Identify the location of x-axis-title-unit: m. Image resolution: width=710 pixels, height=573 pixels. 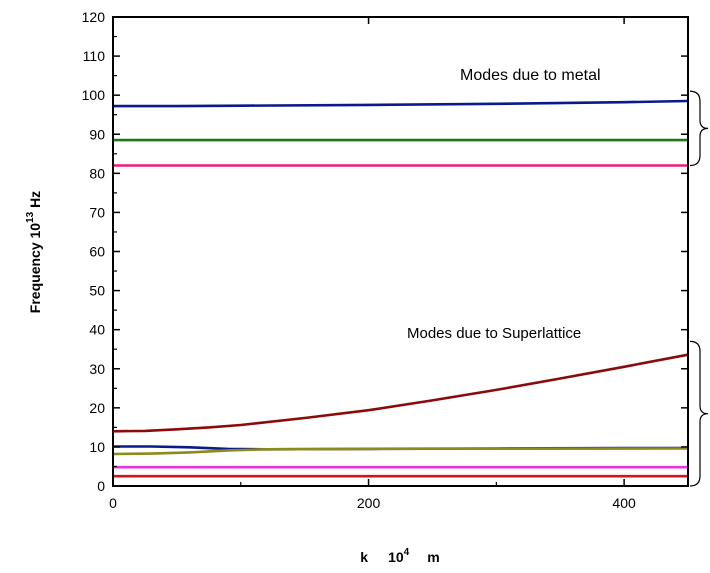
(433, 557).